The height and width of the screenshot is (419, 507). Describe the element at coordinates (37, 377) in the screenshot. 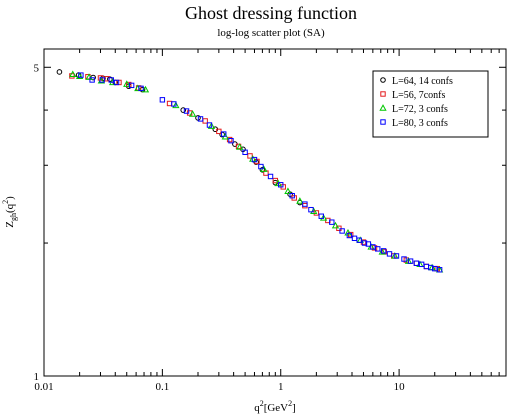

I see `y-tick-label: 1` at that location.